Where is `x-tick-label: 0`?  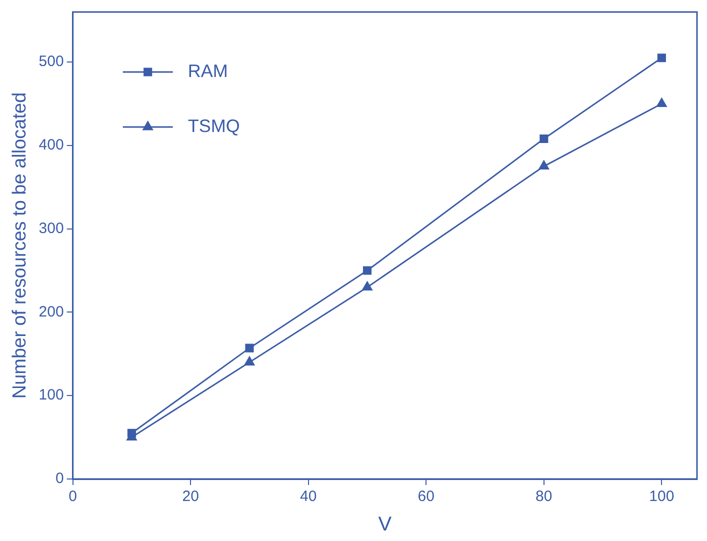 x-tick-label: 0 is located at coordinates (72, 497).